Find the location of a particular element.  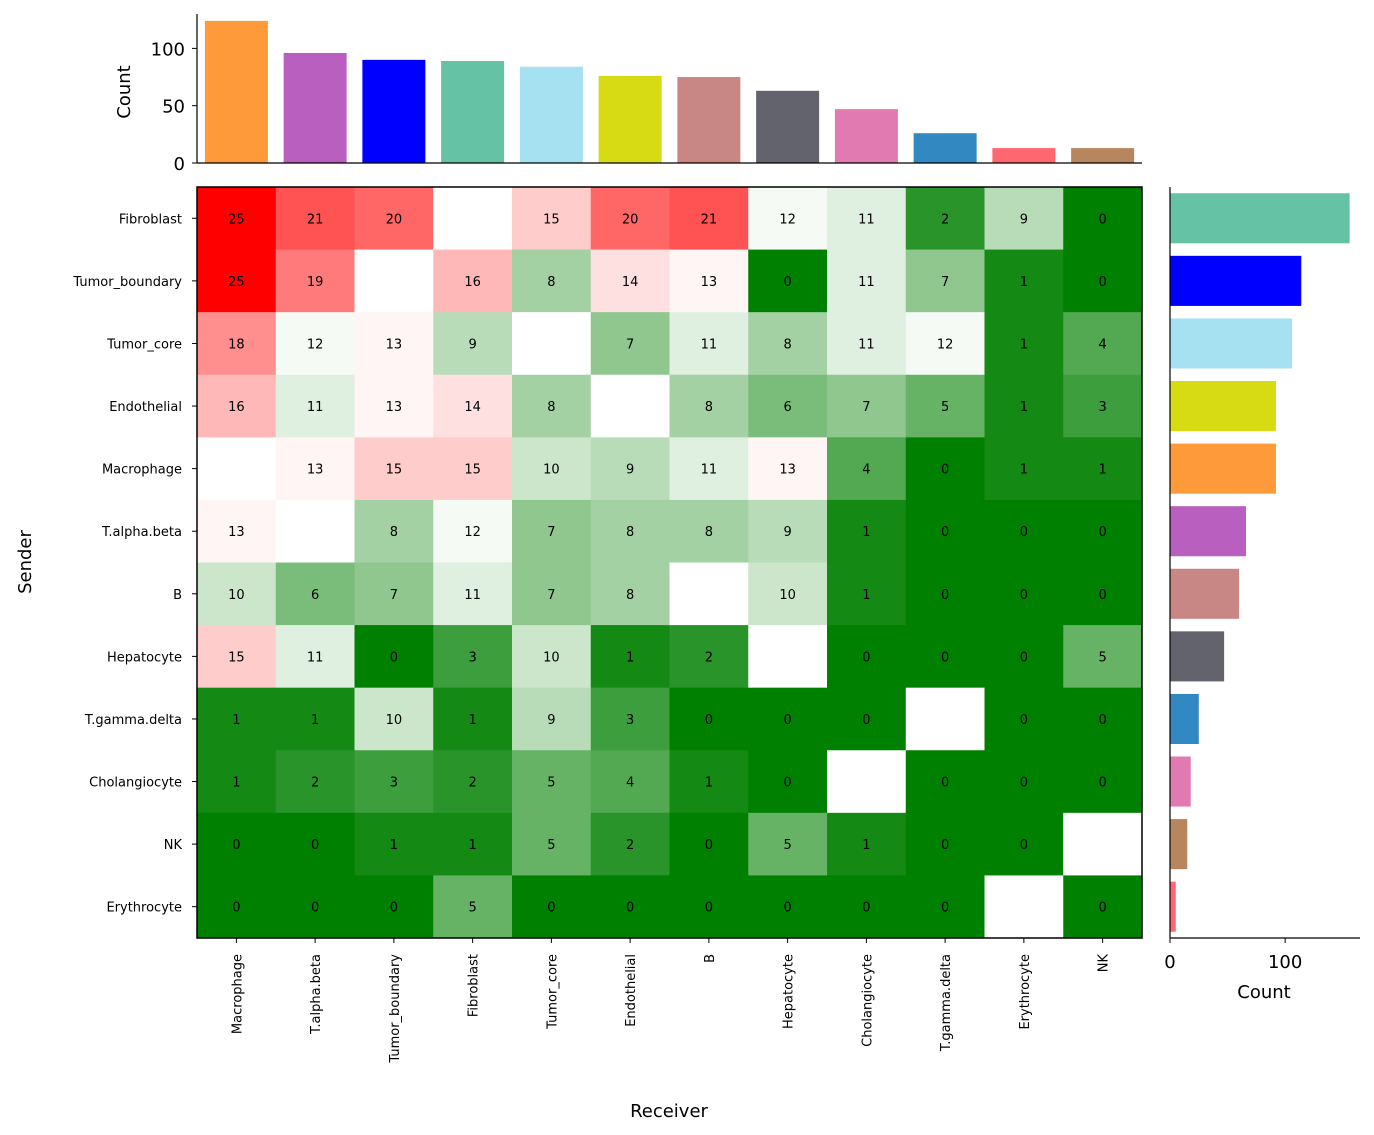

y-tick-label: Endothelial is located at coordinates (145, 407).